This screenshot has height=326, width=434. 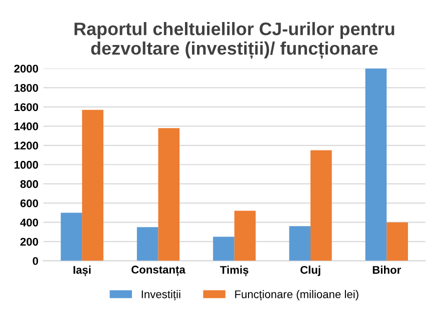 What do you see at coordinates (29, 184) in the screenshot?
I see `y-tick-label: 800` at bounding box center [29, 184].